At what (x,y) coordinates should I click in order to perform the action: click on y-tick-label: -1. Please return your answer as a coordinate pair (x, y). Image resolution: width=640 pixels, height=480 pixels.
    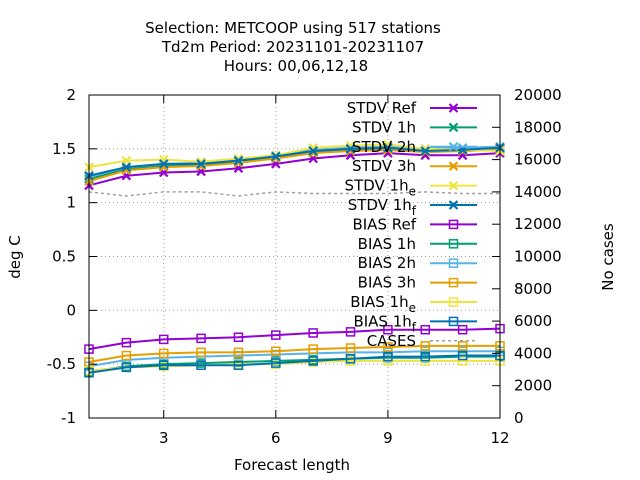
    Looking at the image, I should click on (68, 418).